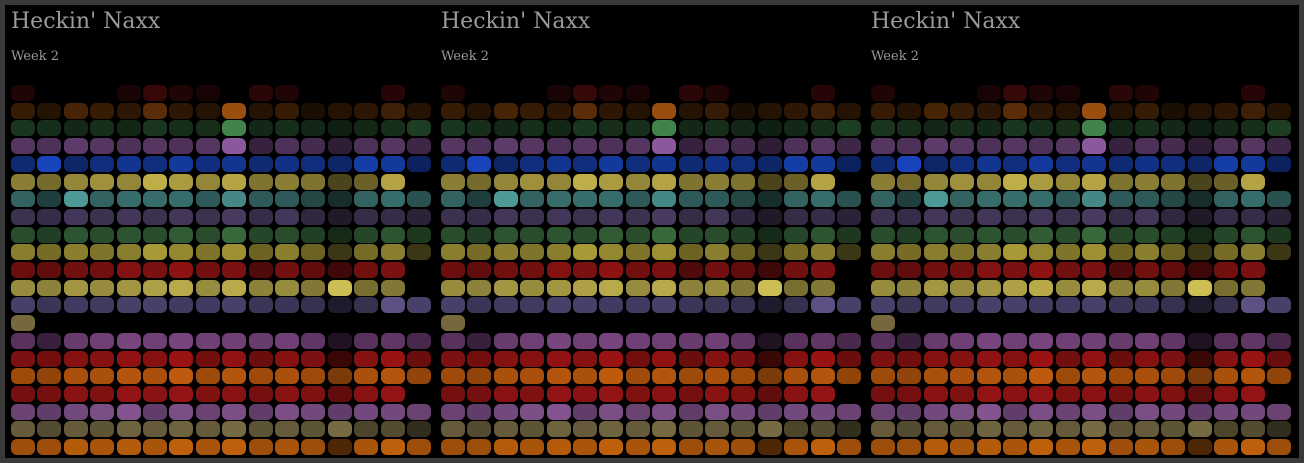 This screenshot has height=463, width=1304. I want to click on panel-subtitle: Week 2, so click(35, 56).